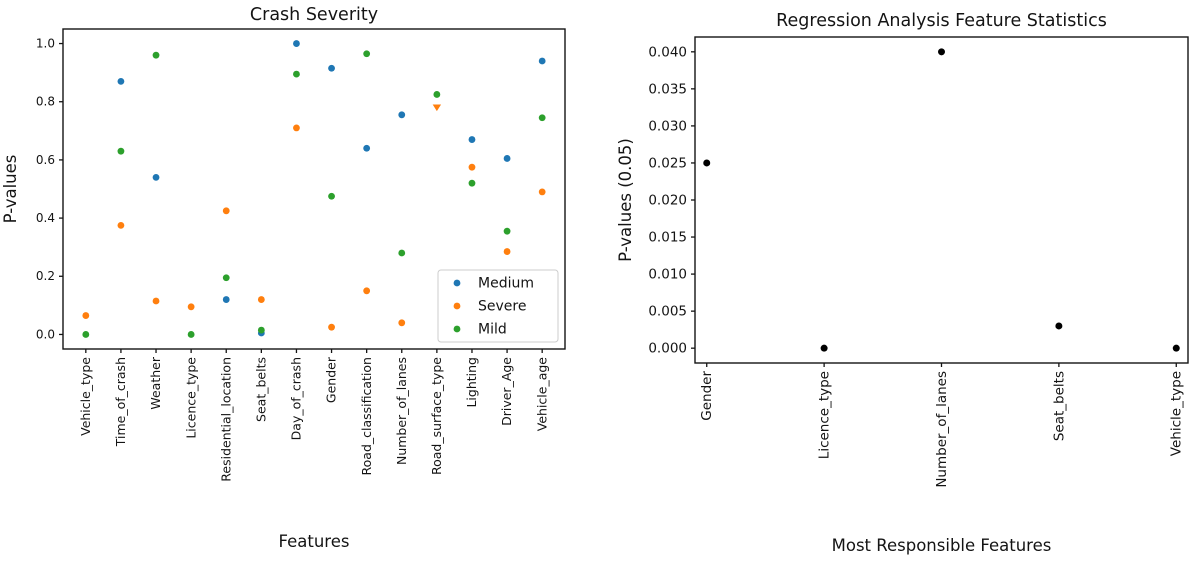  Describe the element at coordinates (45, 334) in the screenshot. I see `y-tick-label: 0.0` at that location.